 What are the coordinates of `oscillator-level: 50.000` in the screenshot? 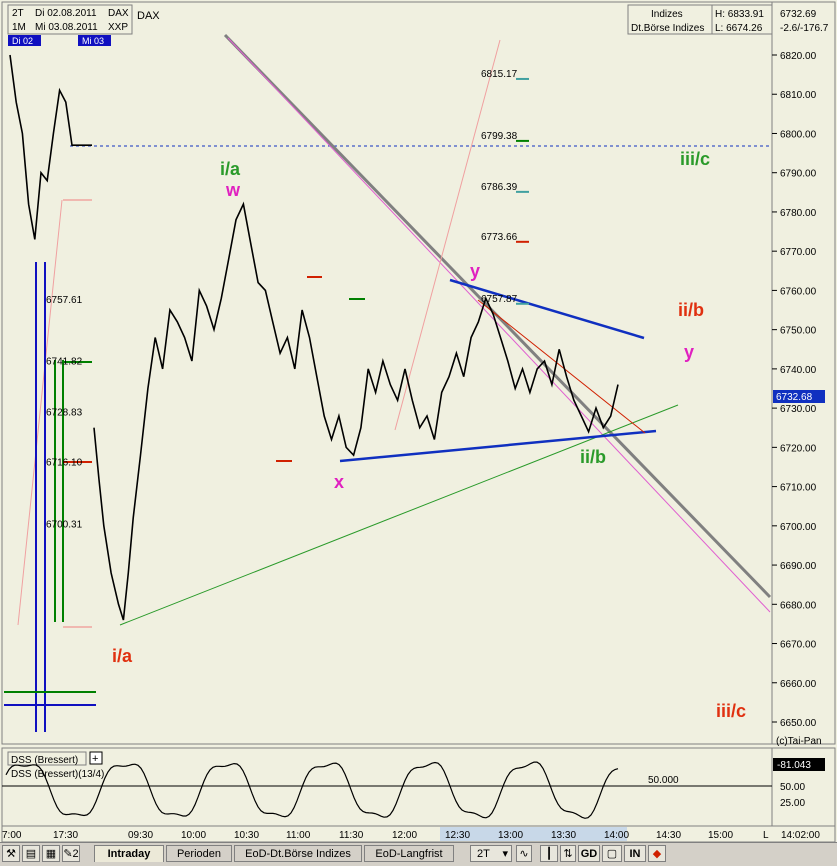 It's located at (663, 780).